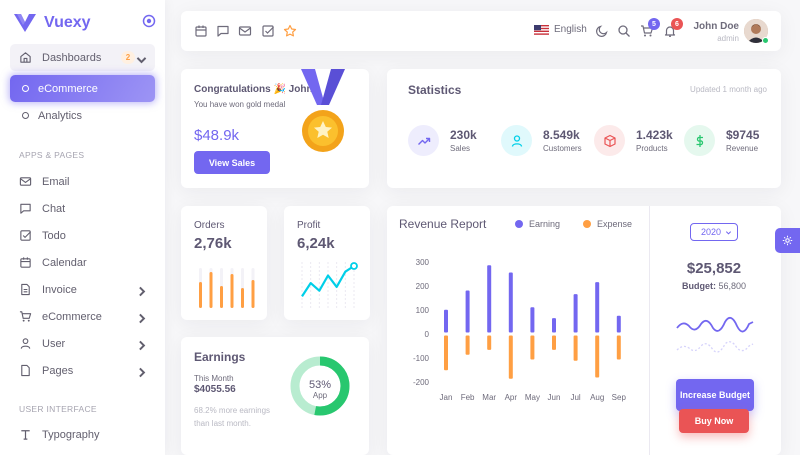 The width and height of the screenshot is (800, 455). Describe the element at coordinates (516, 140) in the screenshot. I see `user-icon` at that location.